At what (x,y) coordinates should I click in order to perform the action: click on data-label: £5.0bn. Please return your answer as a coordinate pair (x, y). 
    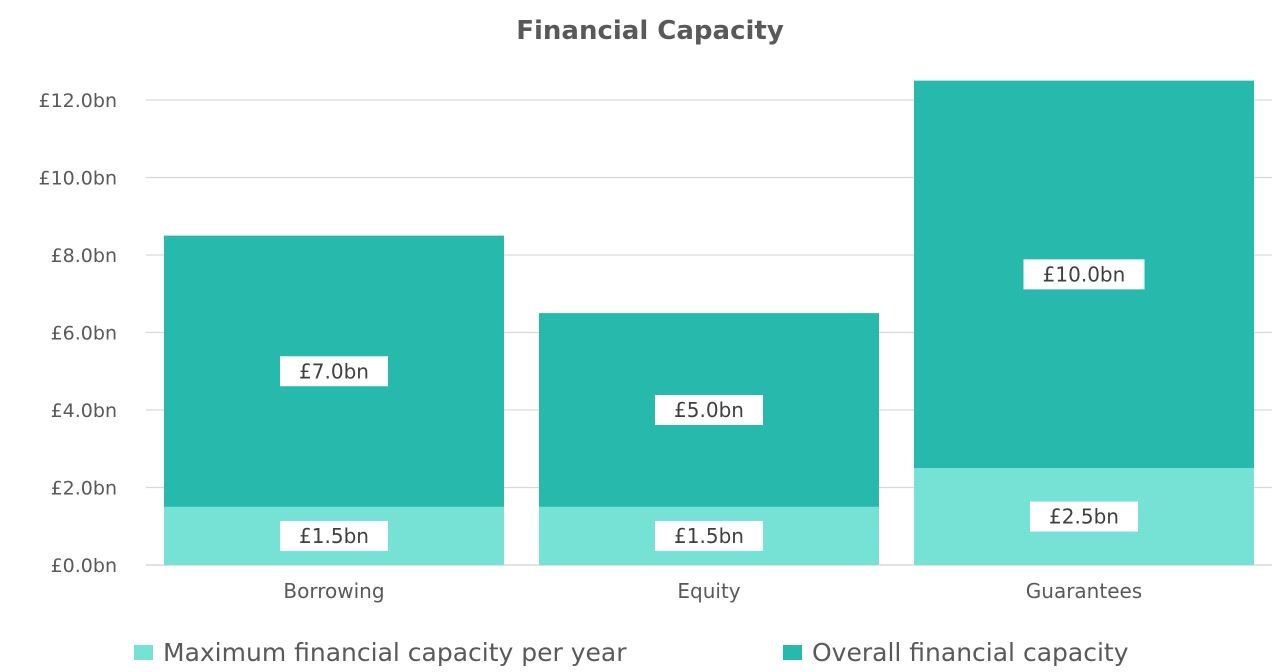
    Looking at the image, I should click on (709, 410).